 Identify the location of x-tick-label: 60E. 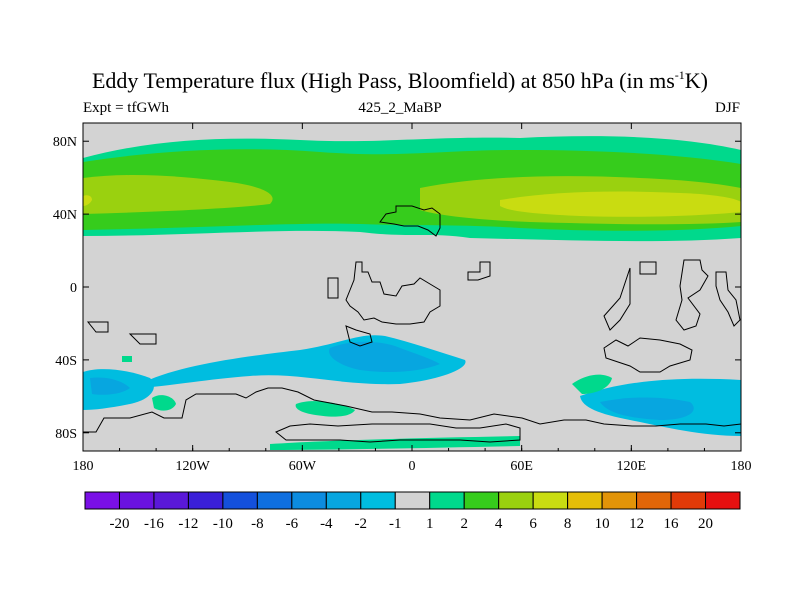
(521, 466).